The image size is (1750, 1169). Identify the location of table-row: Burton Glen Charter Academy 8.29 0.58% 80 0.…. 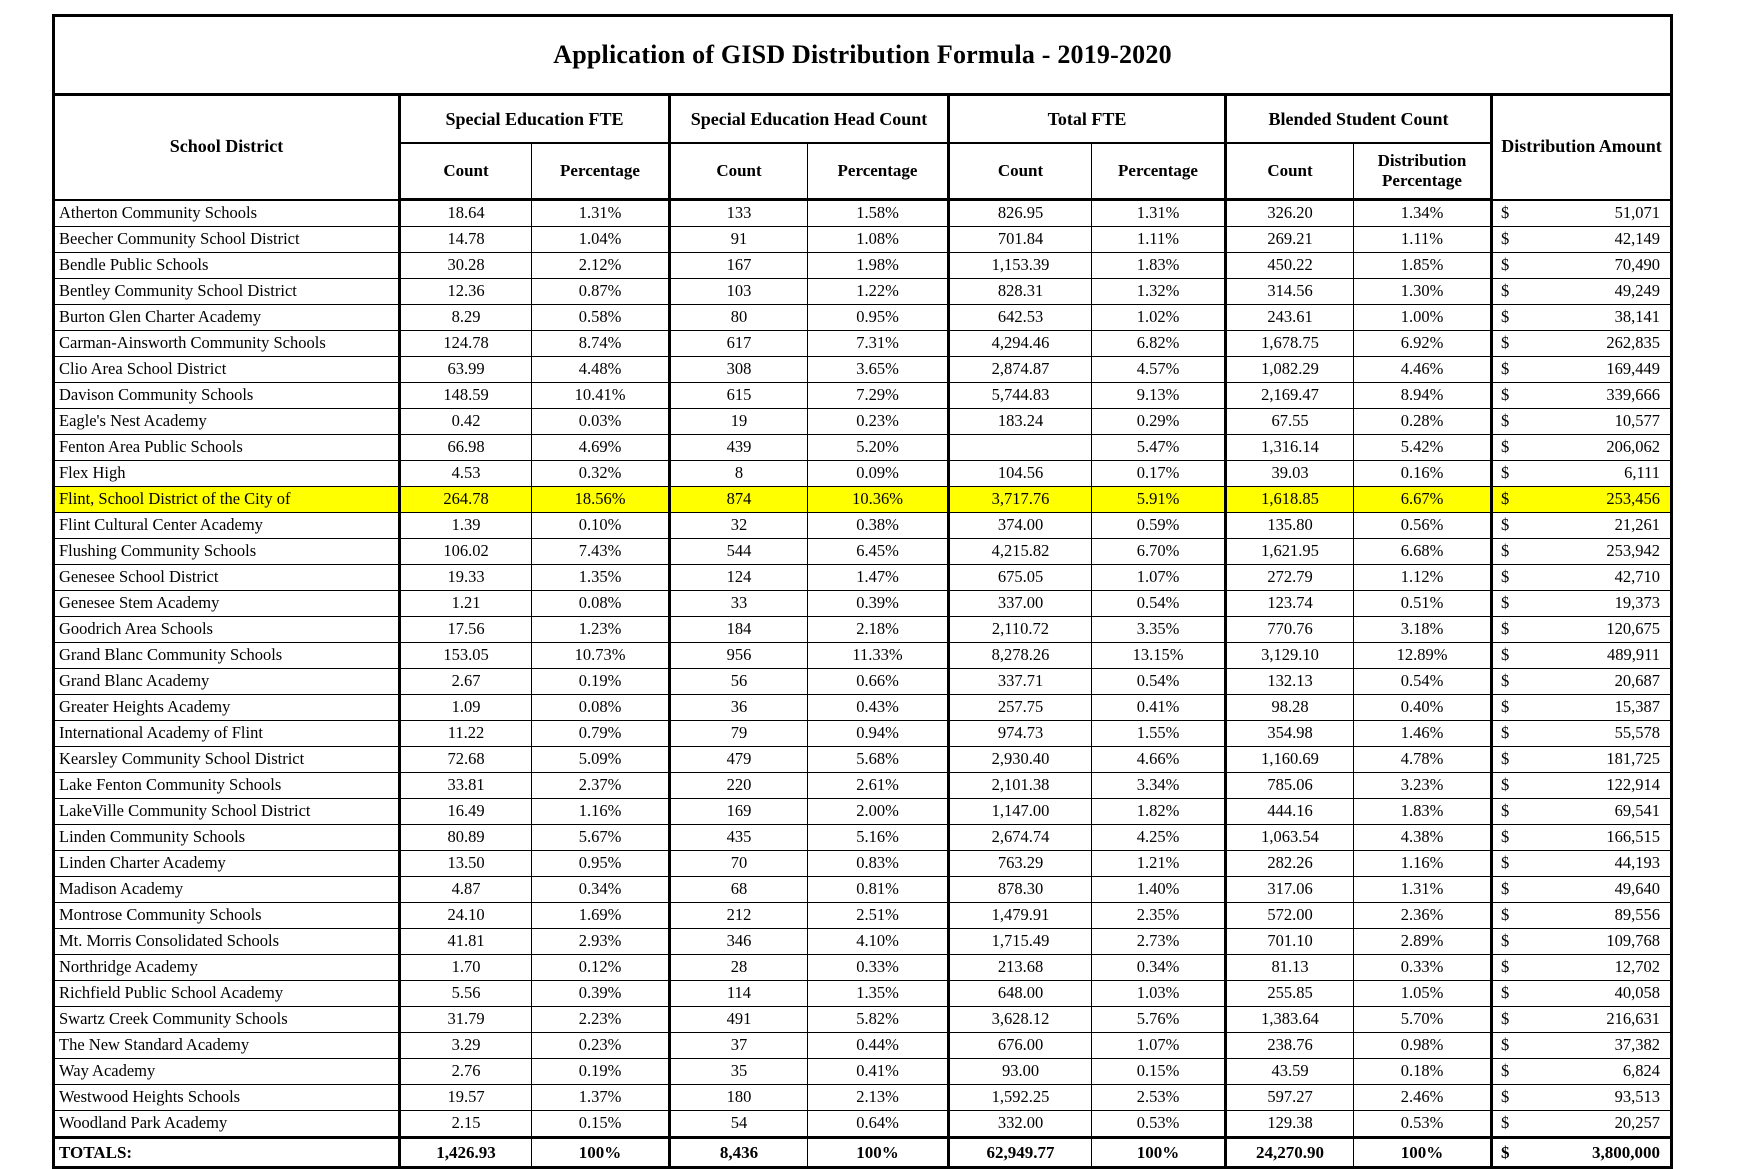
(863, 317).